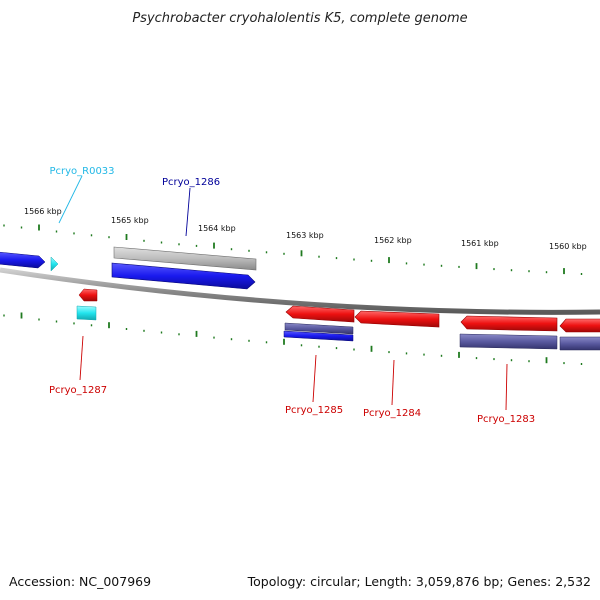  I want to click on cds-track-forward, so click(185, 258).